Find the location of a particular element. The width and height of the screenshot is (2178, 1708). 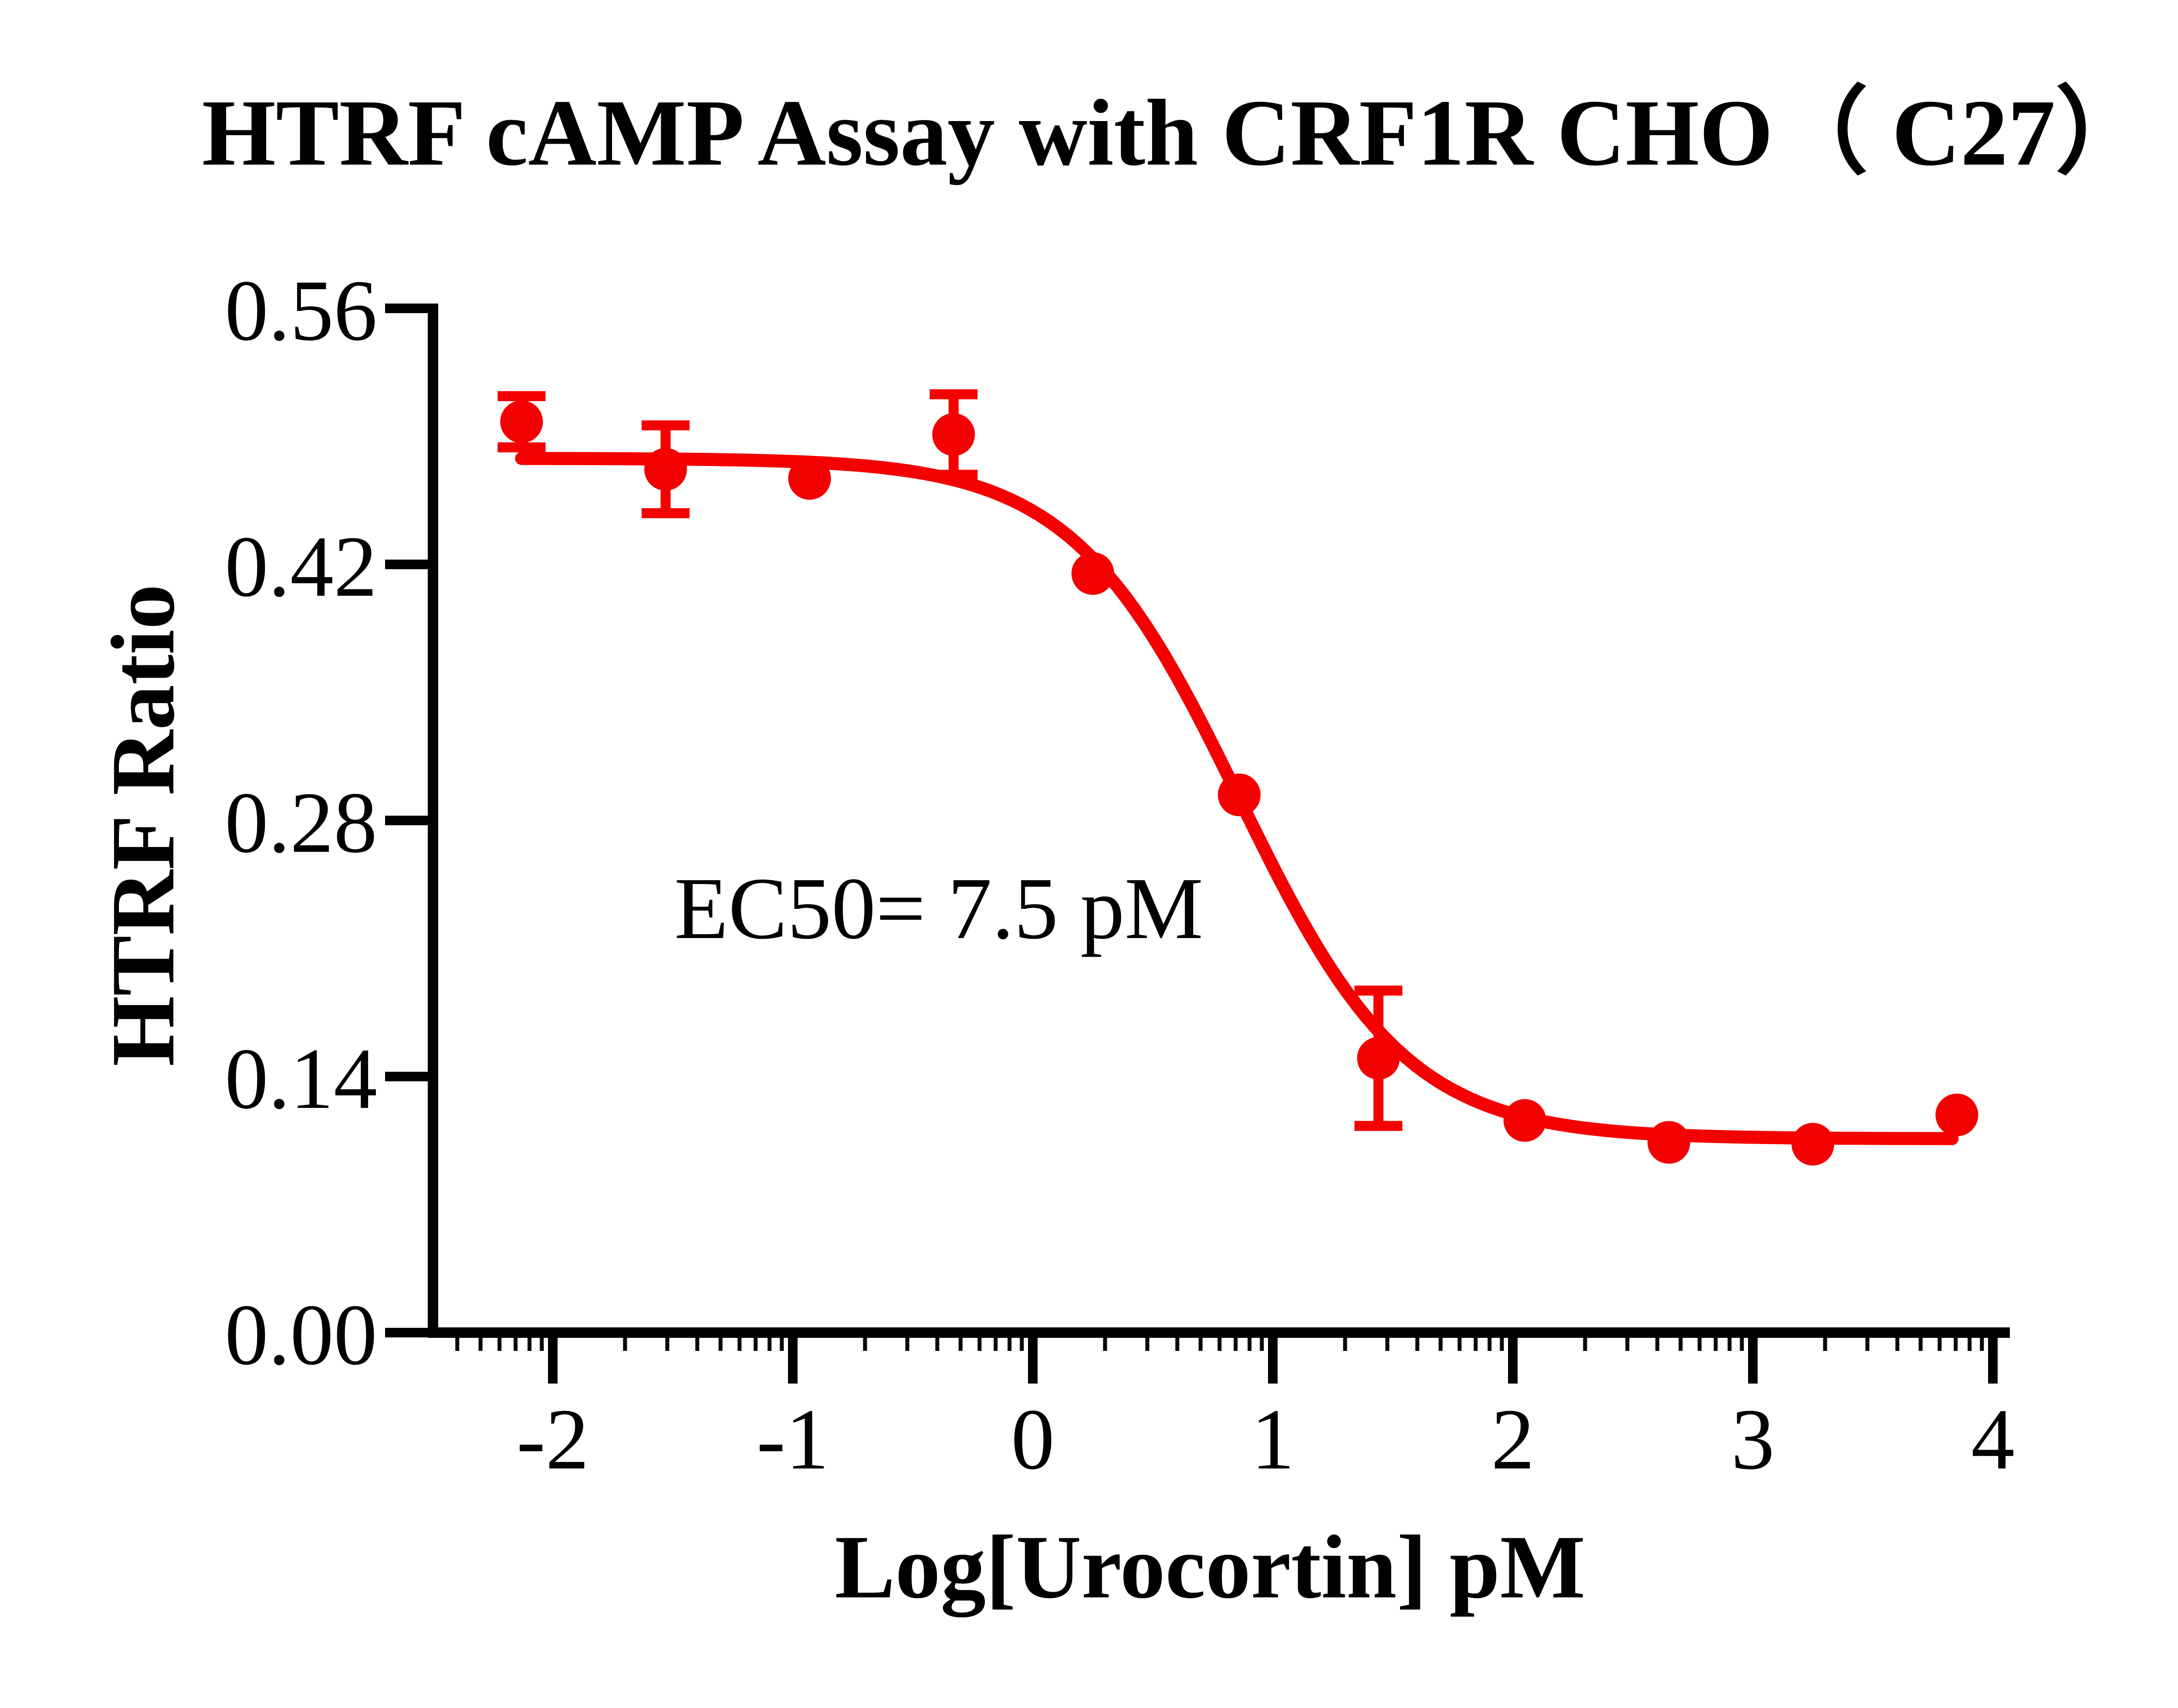

y-tick-label: 0.28 is located at coordinates (301, 823).